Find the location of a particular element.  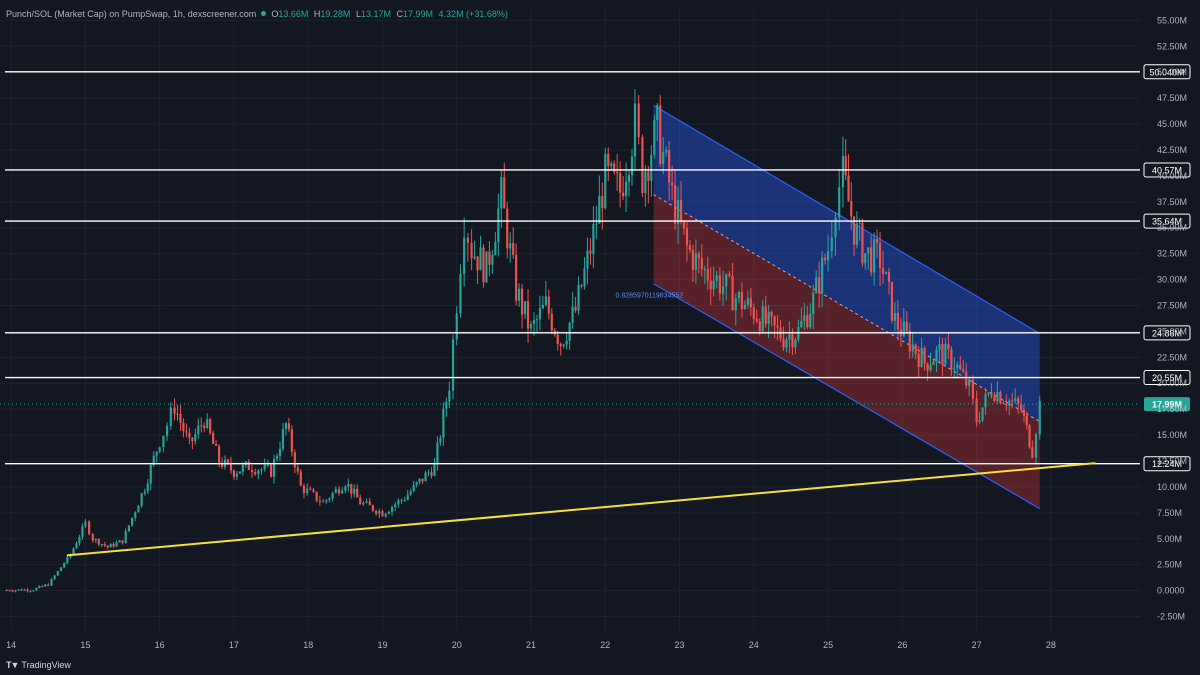

y-tick-label: 45.00M is located at coordinates (1172, 124).